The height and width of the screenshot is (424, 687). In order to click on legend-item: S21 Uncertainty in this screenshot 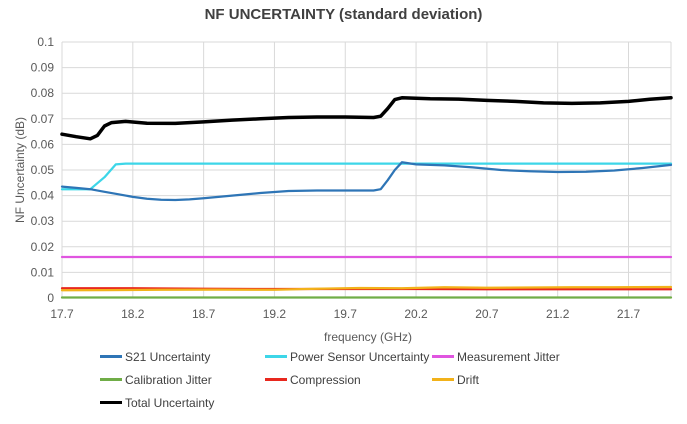, I will do `click(155, 357)`.